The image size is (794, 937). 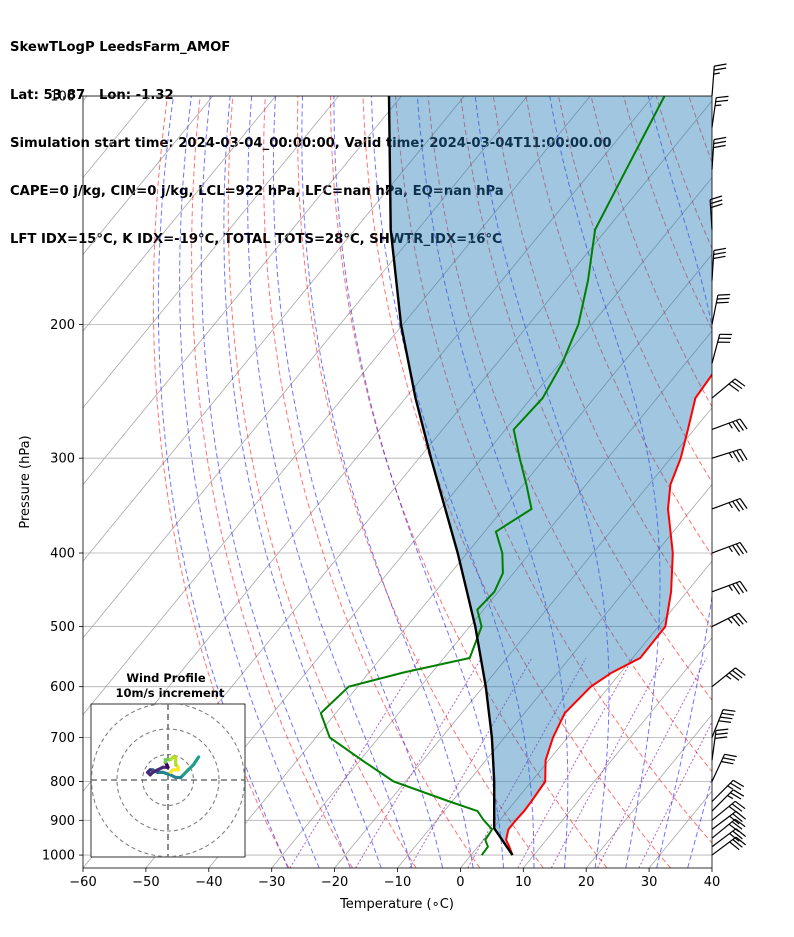 I want to click on y-tick-label: 200, so click(x=62, y=325).